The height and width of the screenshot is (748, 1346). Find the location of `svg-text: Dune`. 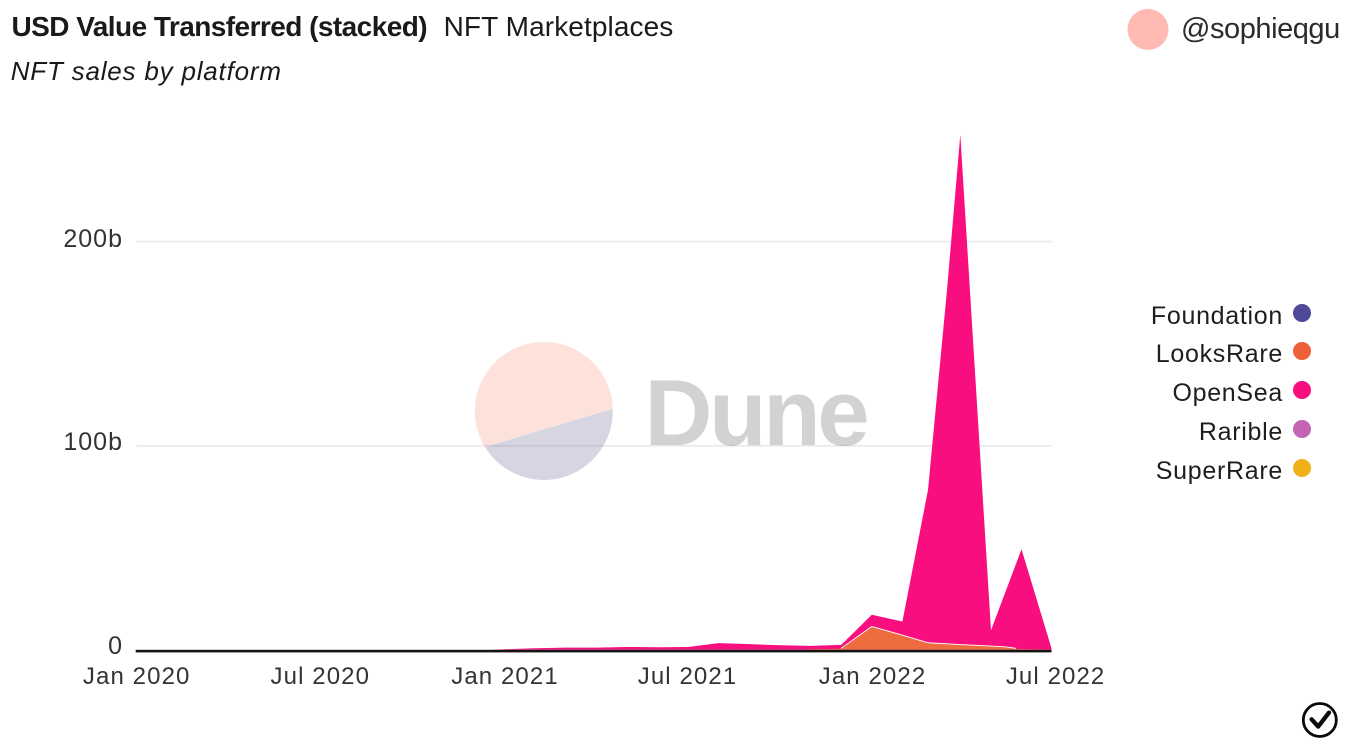

svg-text: Dune is located at coordinates (756, 412).